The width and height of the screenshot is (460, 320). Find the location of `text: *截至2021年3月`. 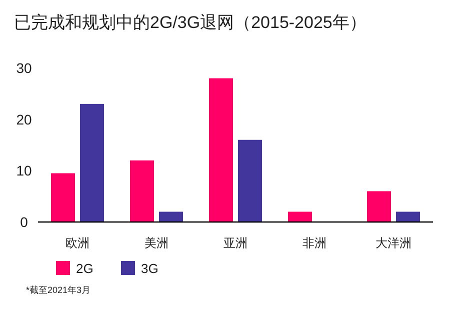

text: *截至2021年3月 is located at coordinates (58, 290).